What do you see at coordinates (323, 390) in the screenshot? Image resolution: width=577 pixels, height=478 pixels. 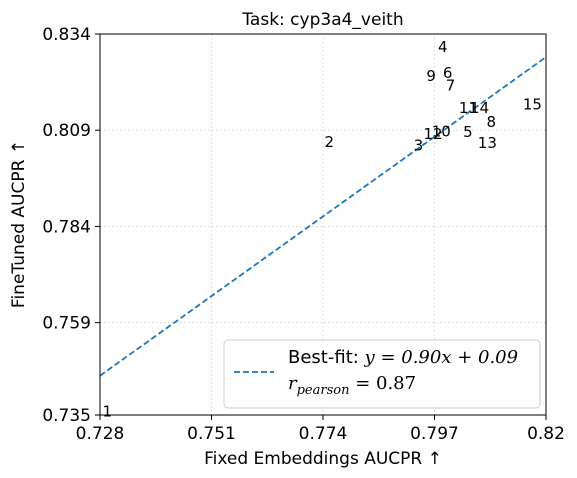 I see `legend-pearson-subscript: pearson` at bounding box center [323, 390].